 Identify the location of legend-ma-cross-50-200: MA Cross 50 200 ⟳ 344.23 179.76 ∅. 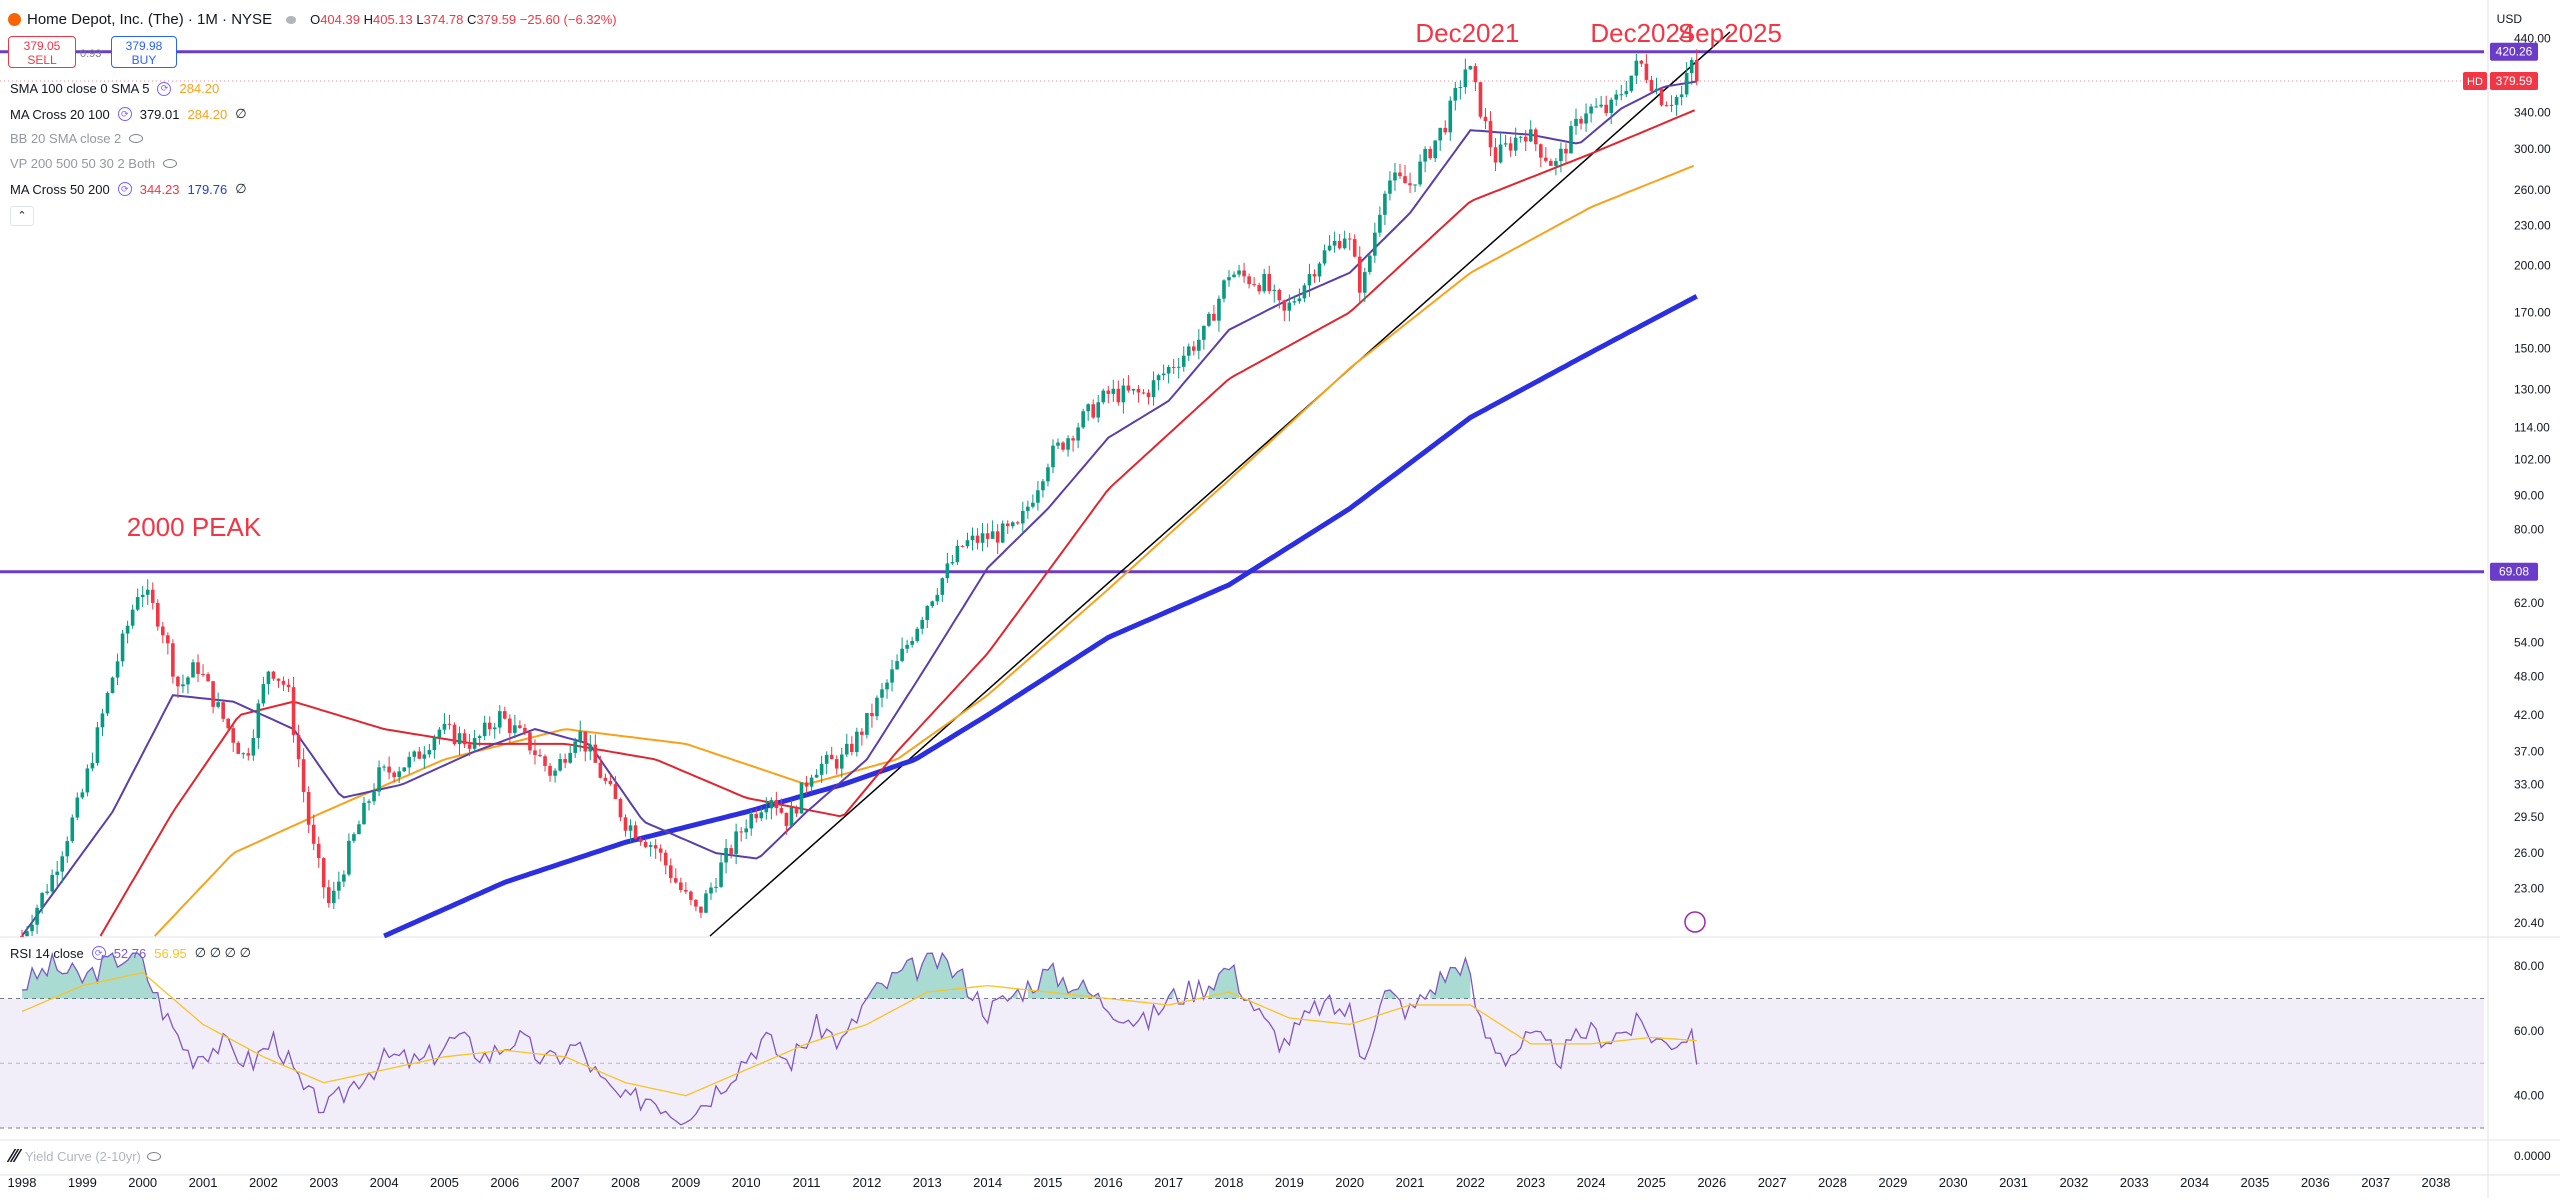
(128, 189).